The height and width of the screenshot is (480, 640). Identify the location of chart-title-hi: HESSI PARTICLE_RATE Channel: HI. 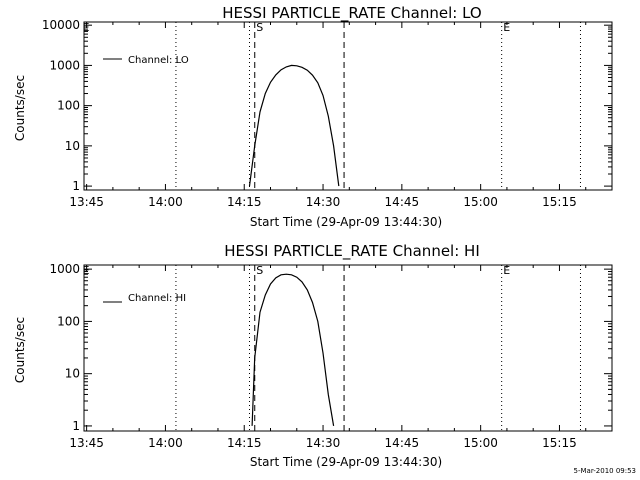
(352, 251).